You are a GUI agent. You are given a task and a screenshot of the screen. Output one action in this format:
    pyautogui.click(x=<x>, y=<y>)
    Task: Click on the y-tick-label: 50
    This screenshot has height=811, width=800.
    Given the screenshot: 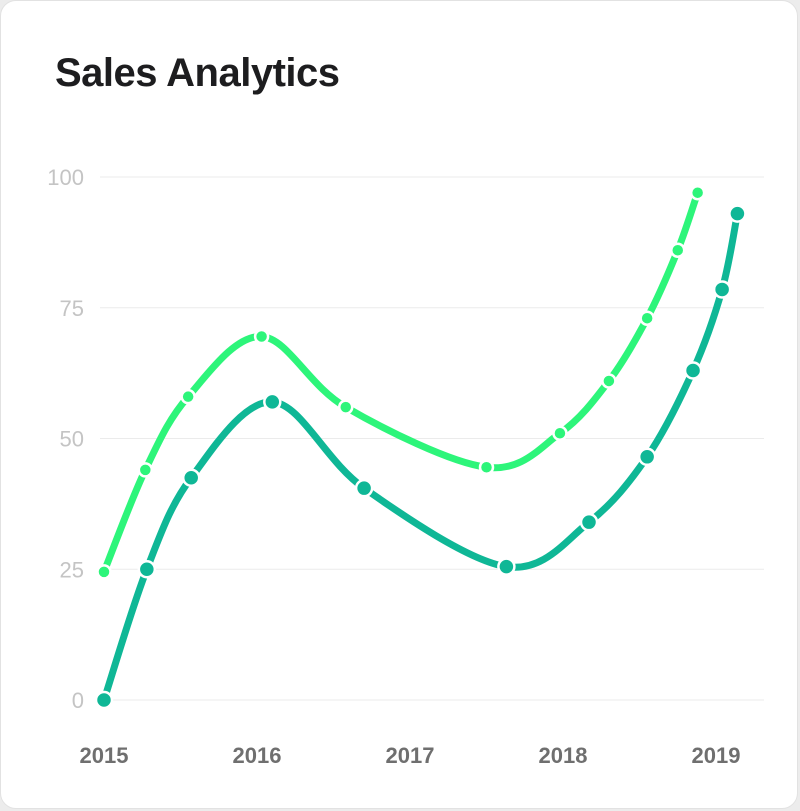 What is the action you would take?
    pyautogui.click(x=72, y=439)
    